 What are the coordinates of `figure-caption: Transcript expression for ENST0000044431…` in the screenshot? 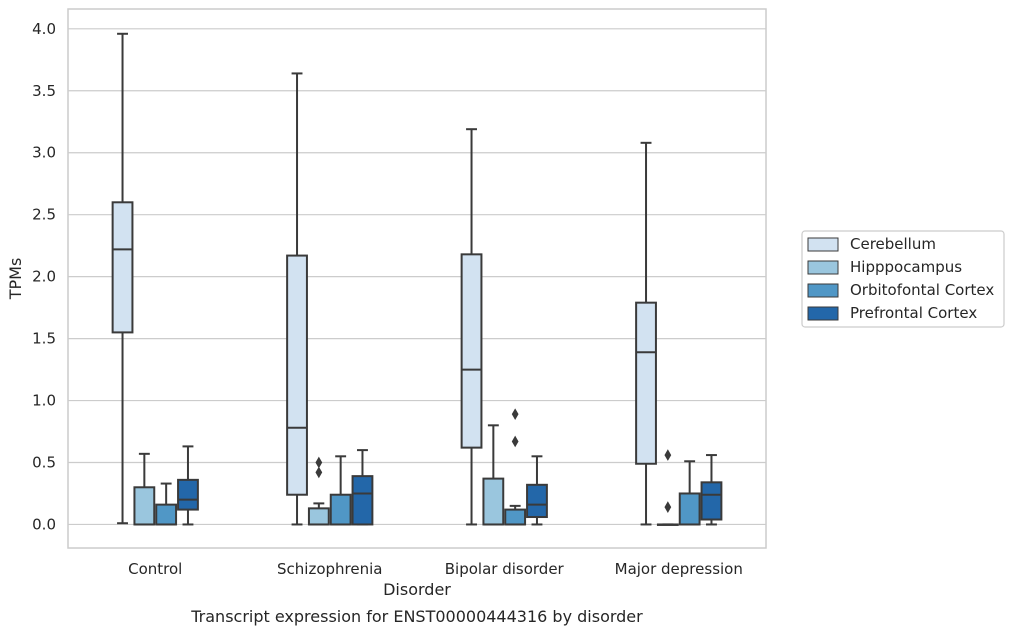 It's located at (416, 616).